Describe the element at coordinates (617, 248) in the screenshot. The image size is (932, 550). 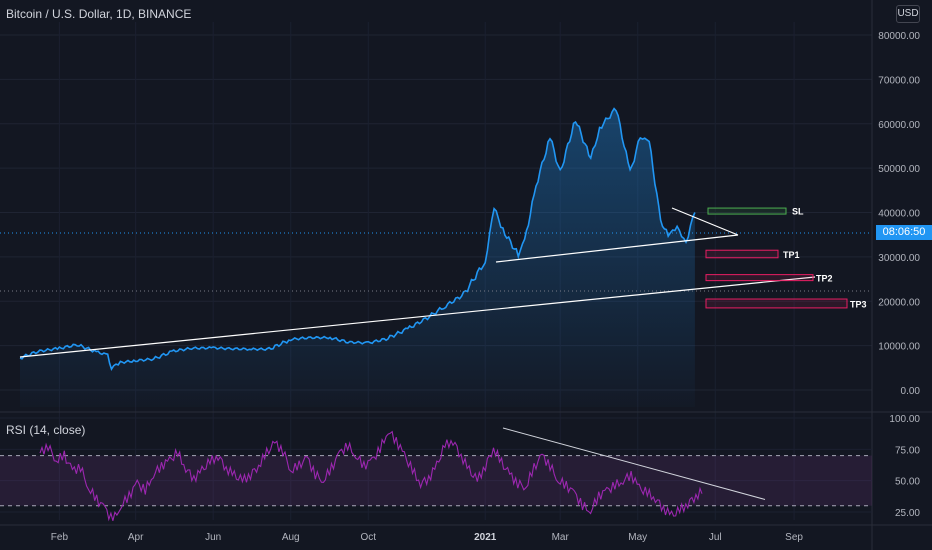
I see `support-trendline` at that location.